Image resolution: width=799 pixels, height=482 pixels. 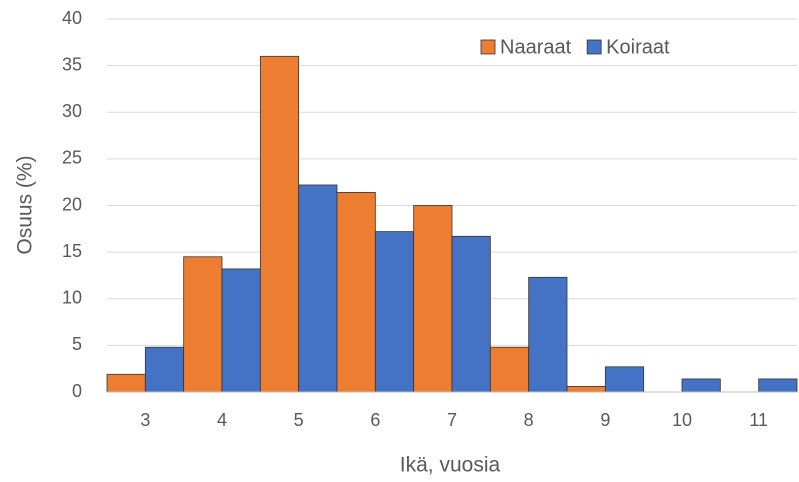 What do you see at coordinates (145, 420) in the screenshot?
I see `x-tick-label: 3` at bounding box center [145, 420].